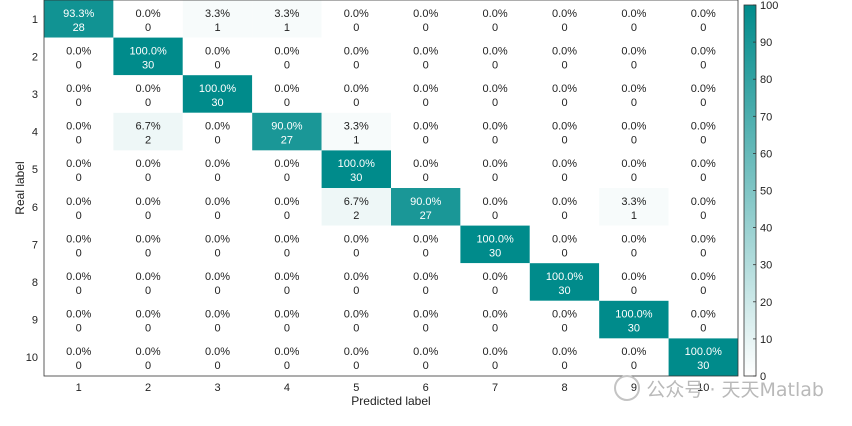 The height and width of the screenshot is (426, 852). Describe the element at coordinates (35, 95) in the screenshot. I see `y-tick-label: 3` at that location.